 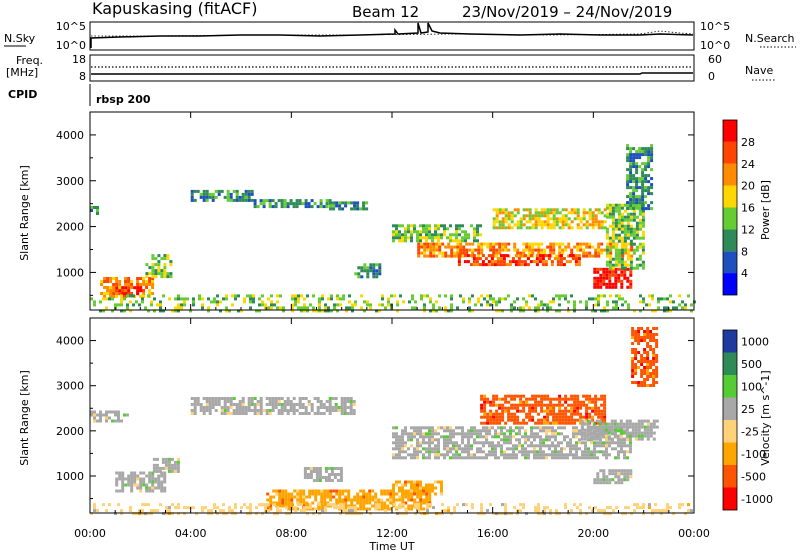 I want to click on nsky-right-tick-bottom: 10^0, so click(x=715, y=45).